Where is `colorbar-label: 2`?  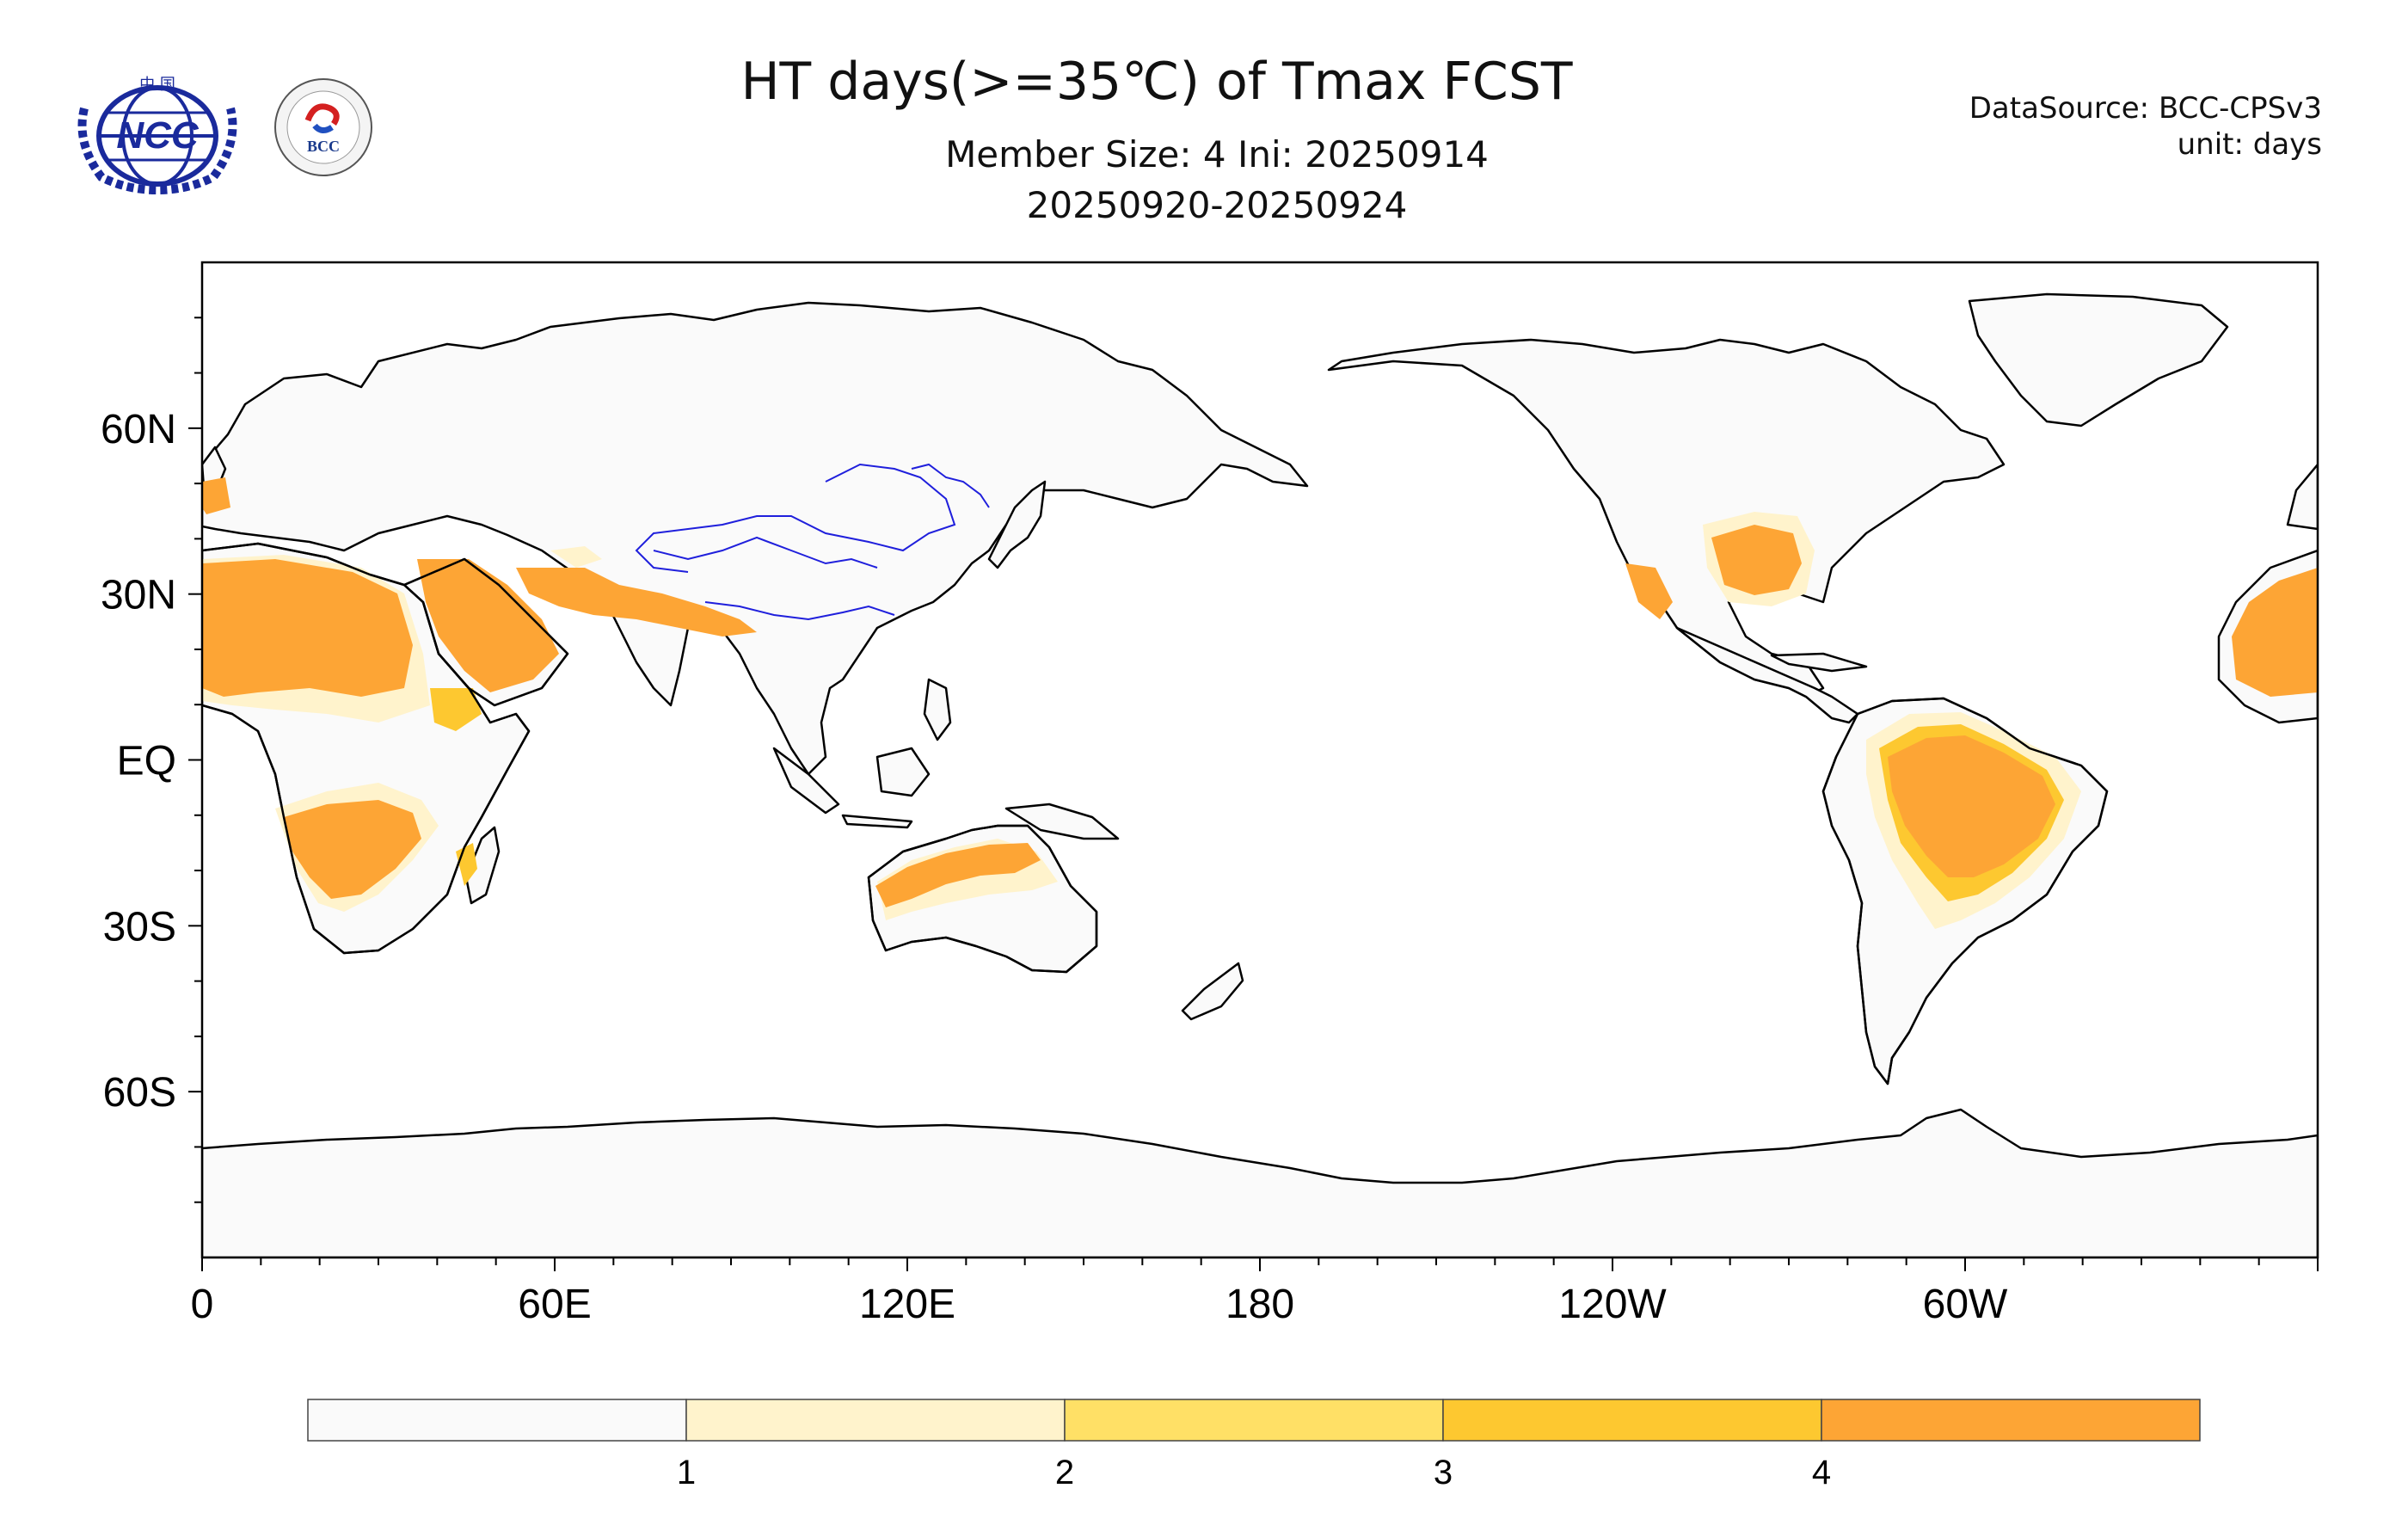 colorbar-label: 2 is located at coordinates (1064, 1472).